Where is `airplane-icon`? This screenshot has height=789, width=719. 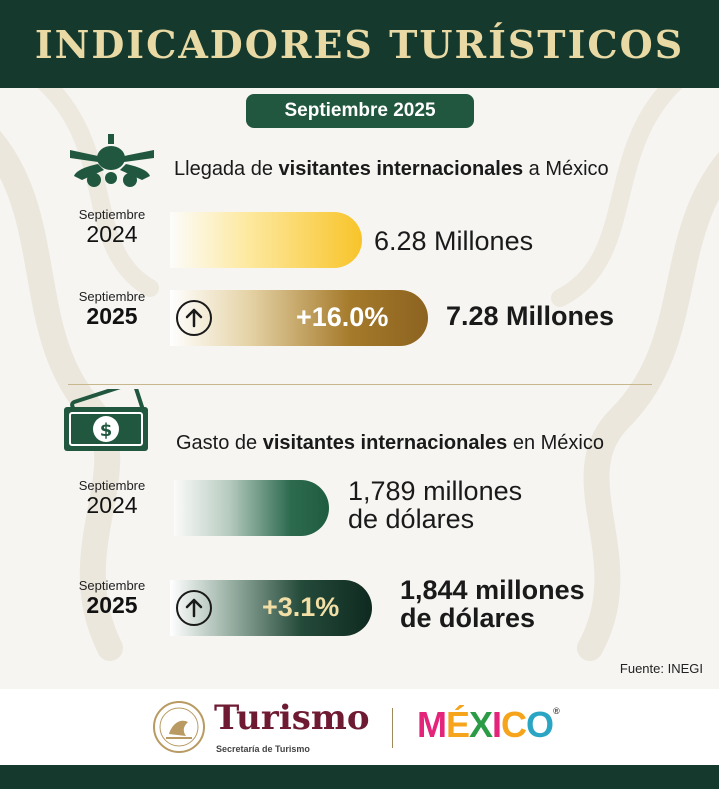 airplane-icon is located at coordinates (112, 160).